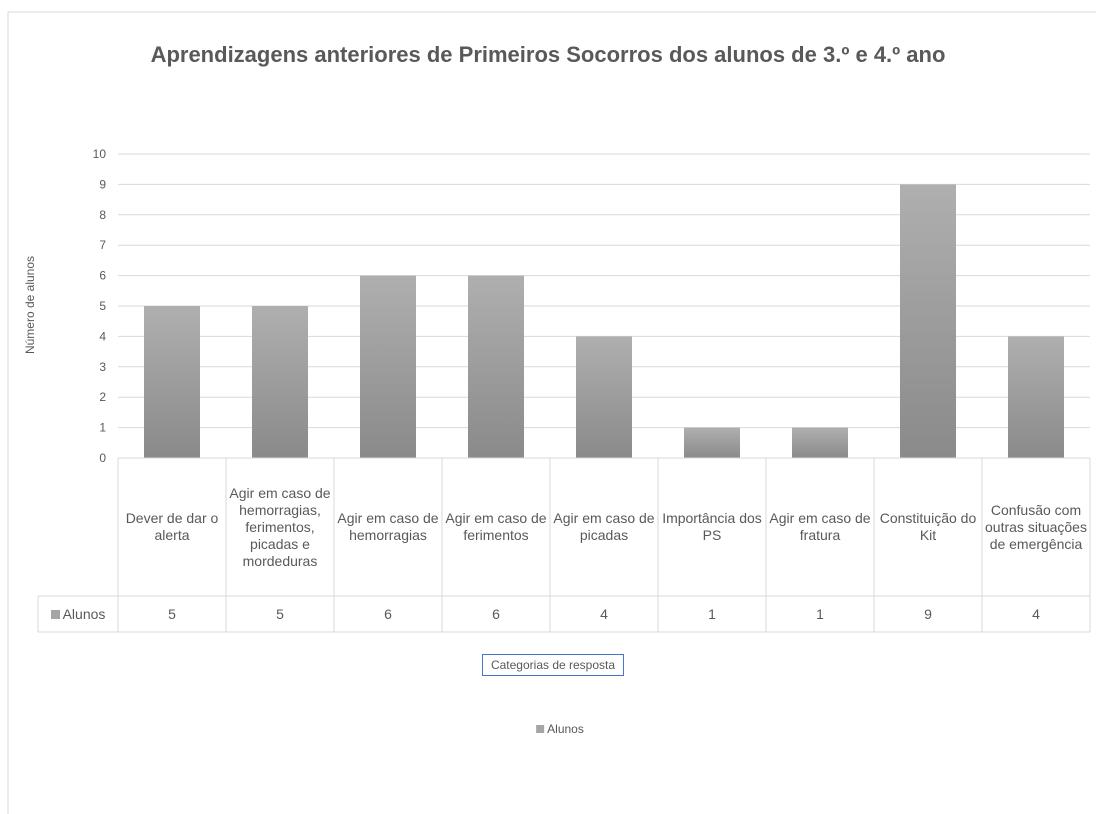 The image size is (1096, 814). Describe the element at coordinates (172, 526) in the screenshot. I see `x-tick-label: Dever de dar o alerta` at that location.